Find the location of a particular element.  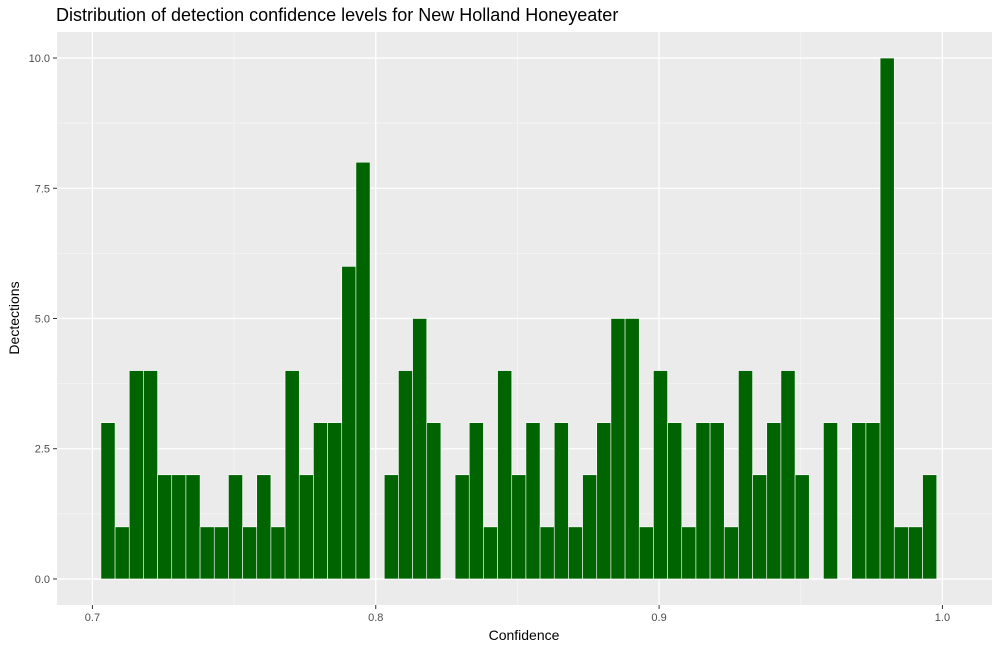

y-axis: 0.0 2.5 5.0 7.5 10.0 is located at coordinates (43, 319).